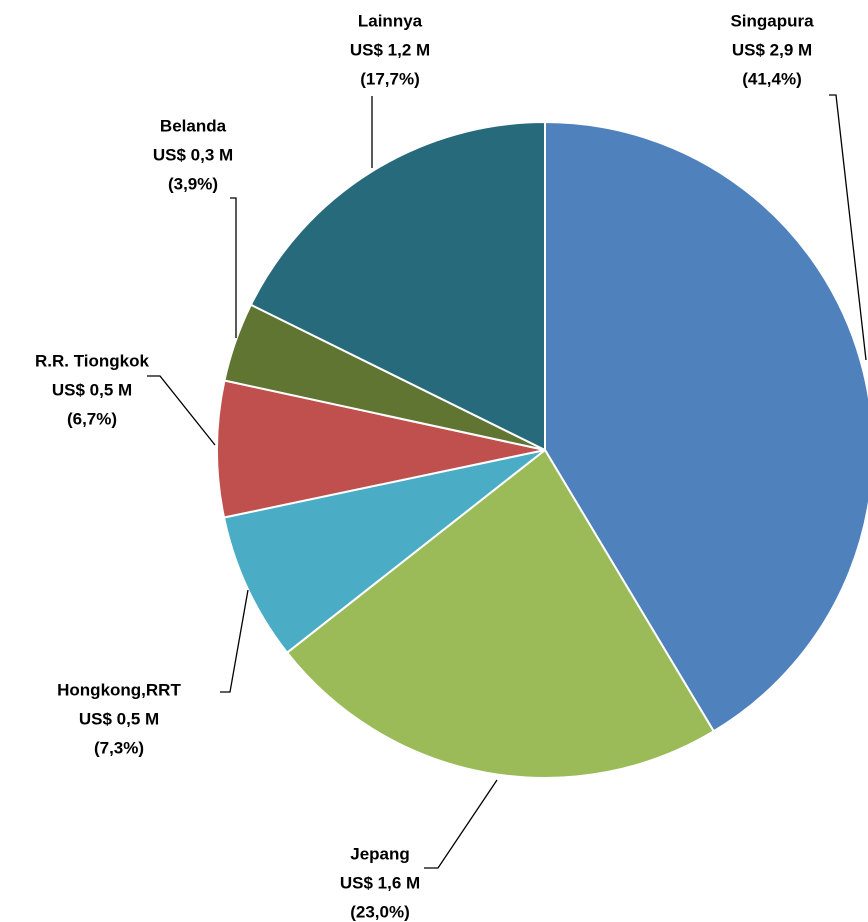 The image size is (868, 922). What do you see at coordinates (193, 154) in the screenshot?
I see `amount-label: US$ 0,3 M` at bounding box center [193, 154].